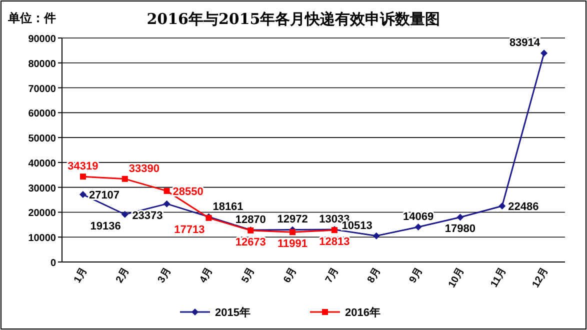 The width and height of the screenshot is (587, 330). What do you see at coordinates (189, 230) in the screenshot?
I see `data-label: 17713` at bounding box center [189, 230].